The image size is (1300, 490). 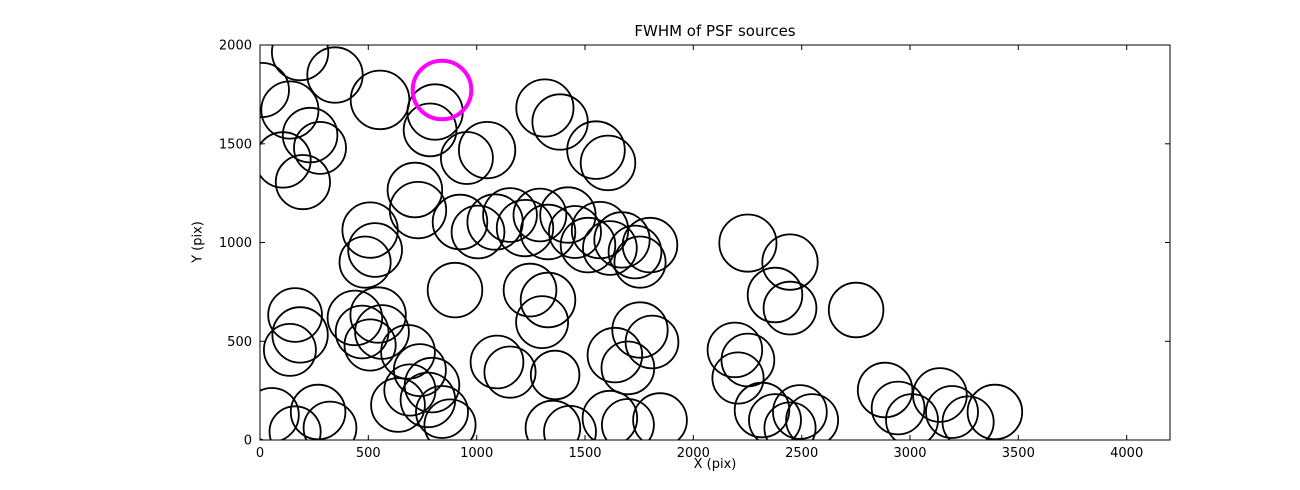 I want to click on x-tick-label: 1500, so click(x=584, y=453).